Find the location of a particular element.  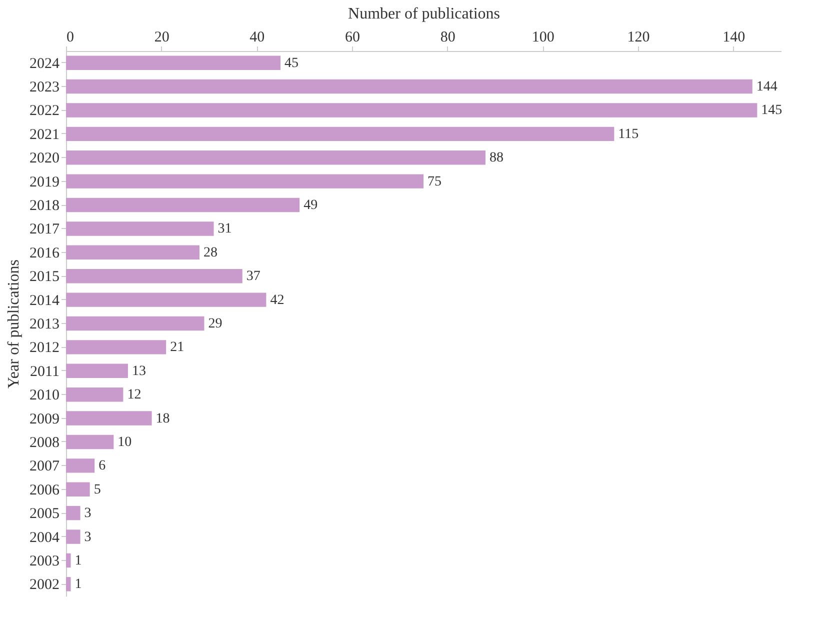

x-tick-label: 0 is located at coordinates (70, 38).